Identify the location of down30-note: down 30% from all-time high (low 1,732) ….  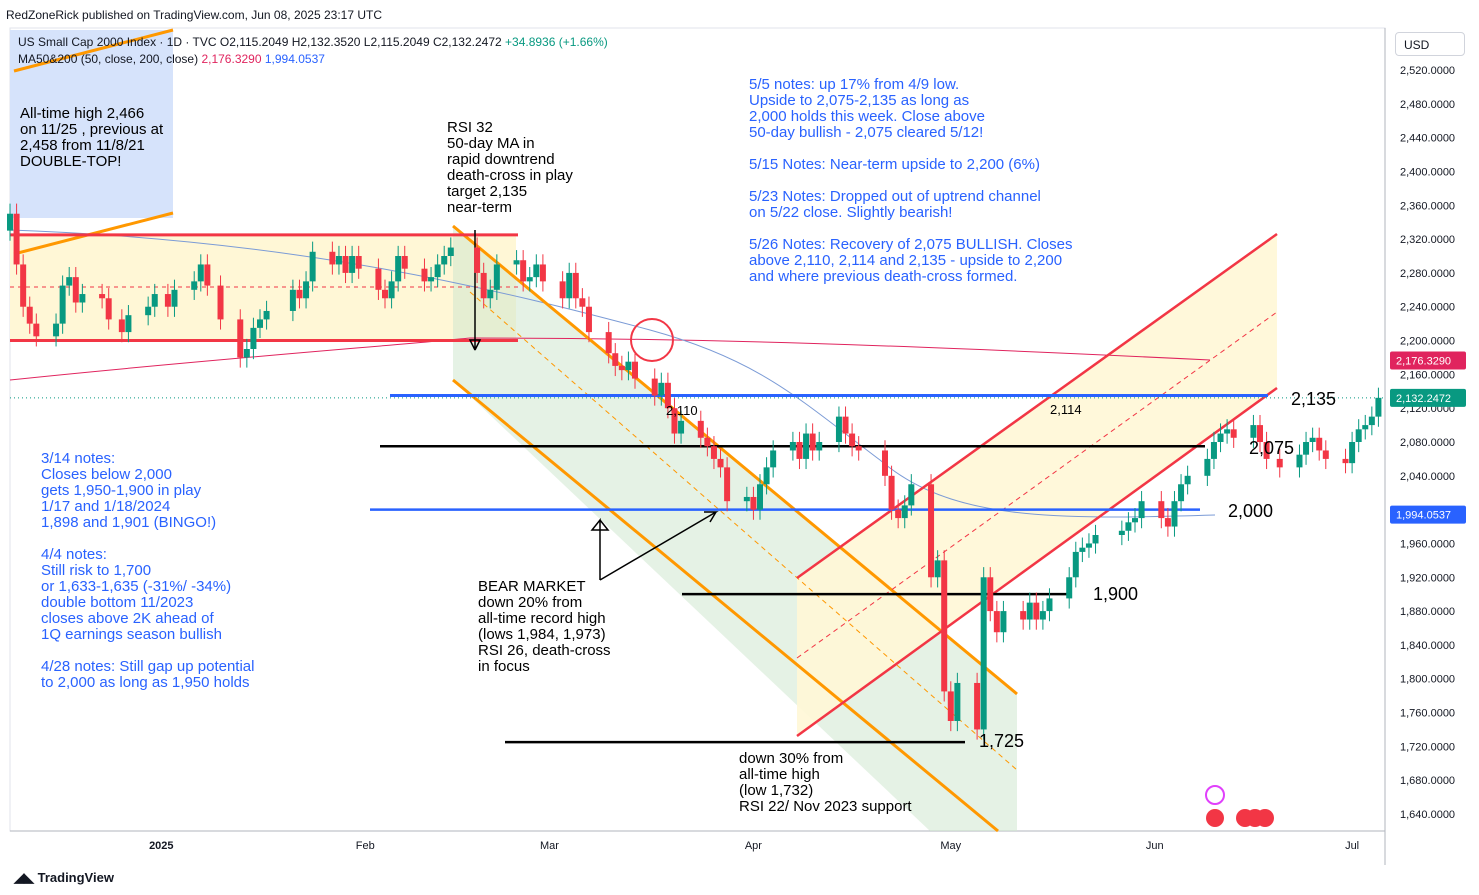
(825, 782).